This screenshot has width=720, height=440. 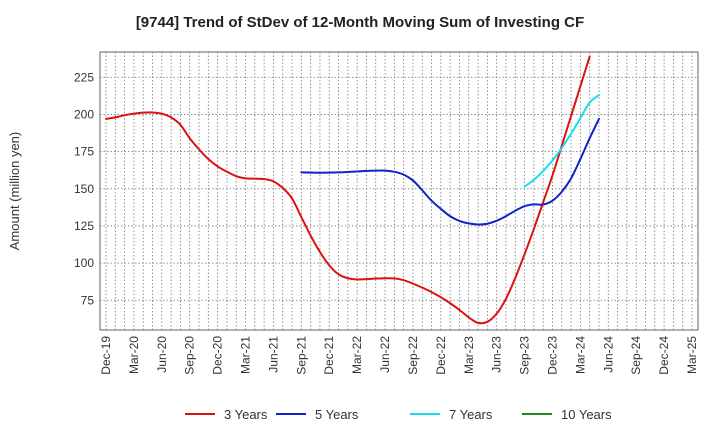 What do you see at coordinates (561, 141) in the screenshot?
I see `series-line-7-years` at bounding box center [561, 141].